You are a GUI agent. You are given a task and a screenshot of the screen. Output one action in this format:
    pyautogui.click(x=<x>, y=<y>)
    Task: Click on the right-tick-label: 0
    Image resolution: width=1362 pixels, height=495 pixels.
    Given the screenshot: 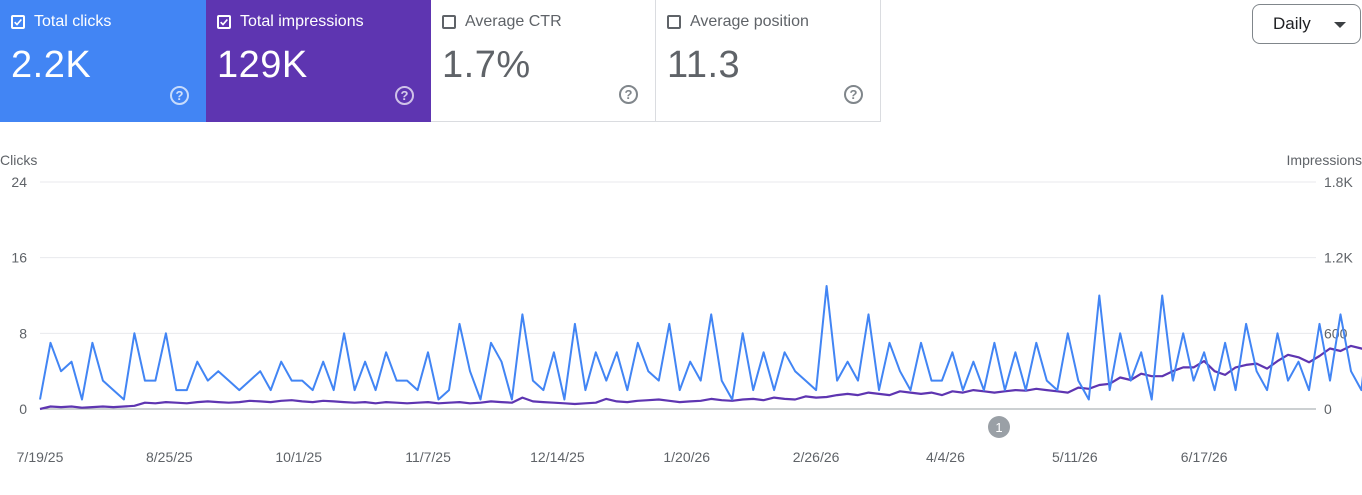 What is the action you would take?
    pyautogui.click(x=1328, y=409)
    